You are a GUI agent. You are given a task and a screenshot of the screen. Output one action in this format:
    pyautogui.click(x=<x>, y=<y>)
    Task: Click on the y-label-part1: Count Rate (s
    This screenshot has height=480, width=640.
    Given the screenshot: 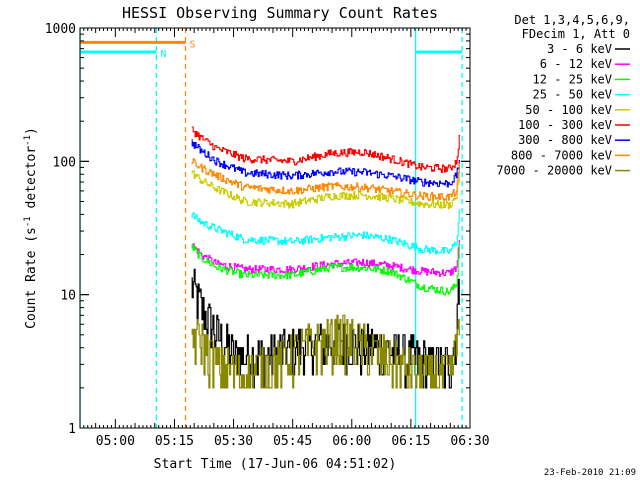 What is the action you would take?
    pyautogui.click(x=31, y=278)
    